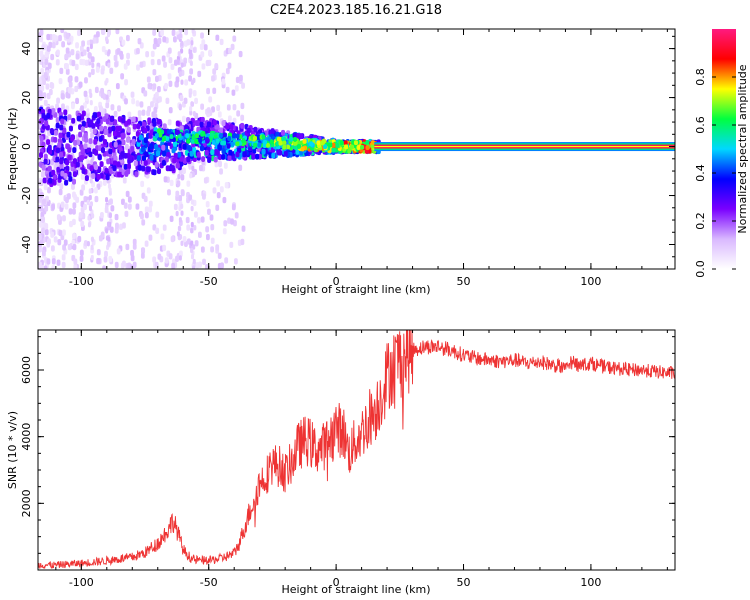 The height and width of the screenshot is (600, 750). What do you see at coordinates (336, 582) in the screenshot?
I see `x-tick-label: 0` at bounding box center [336, 582].